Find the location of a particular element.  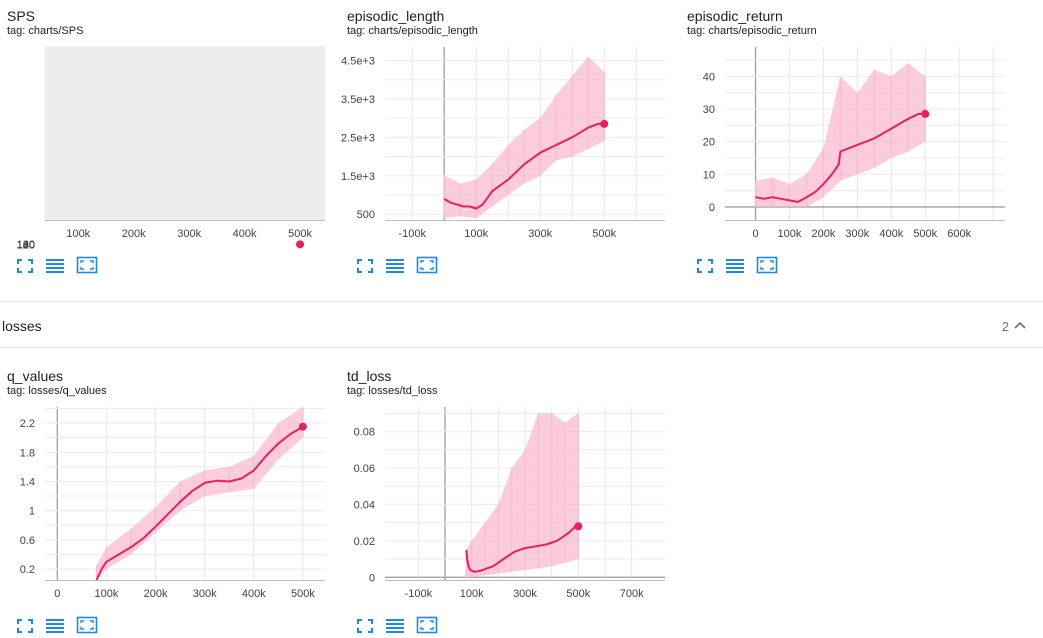

x-tick-label: 500k is located at coordinates (300, 234).